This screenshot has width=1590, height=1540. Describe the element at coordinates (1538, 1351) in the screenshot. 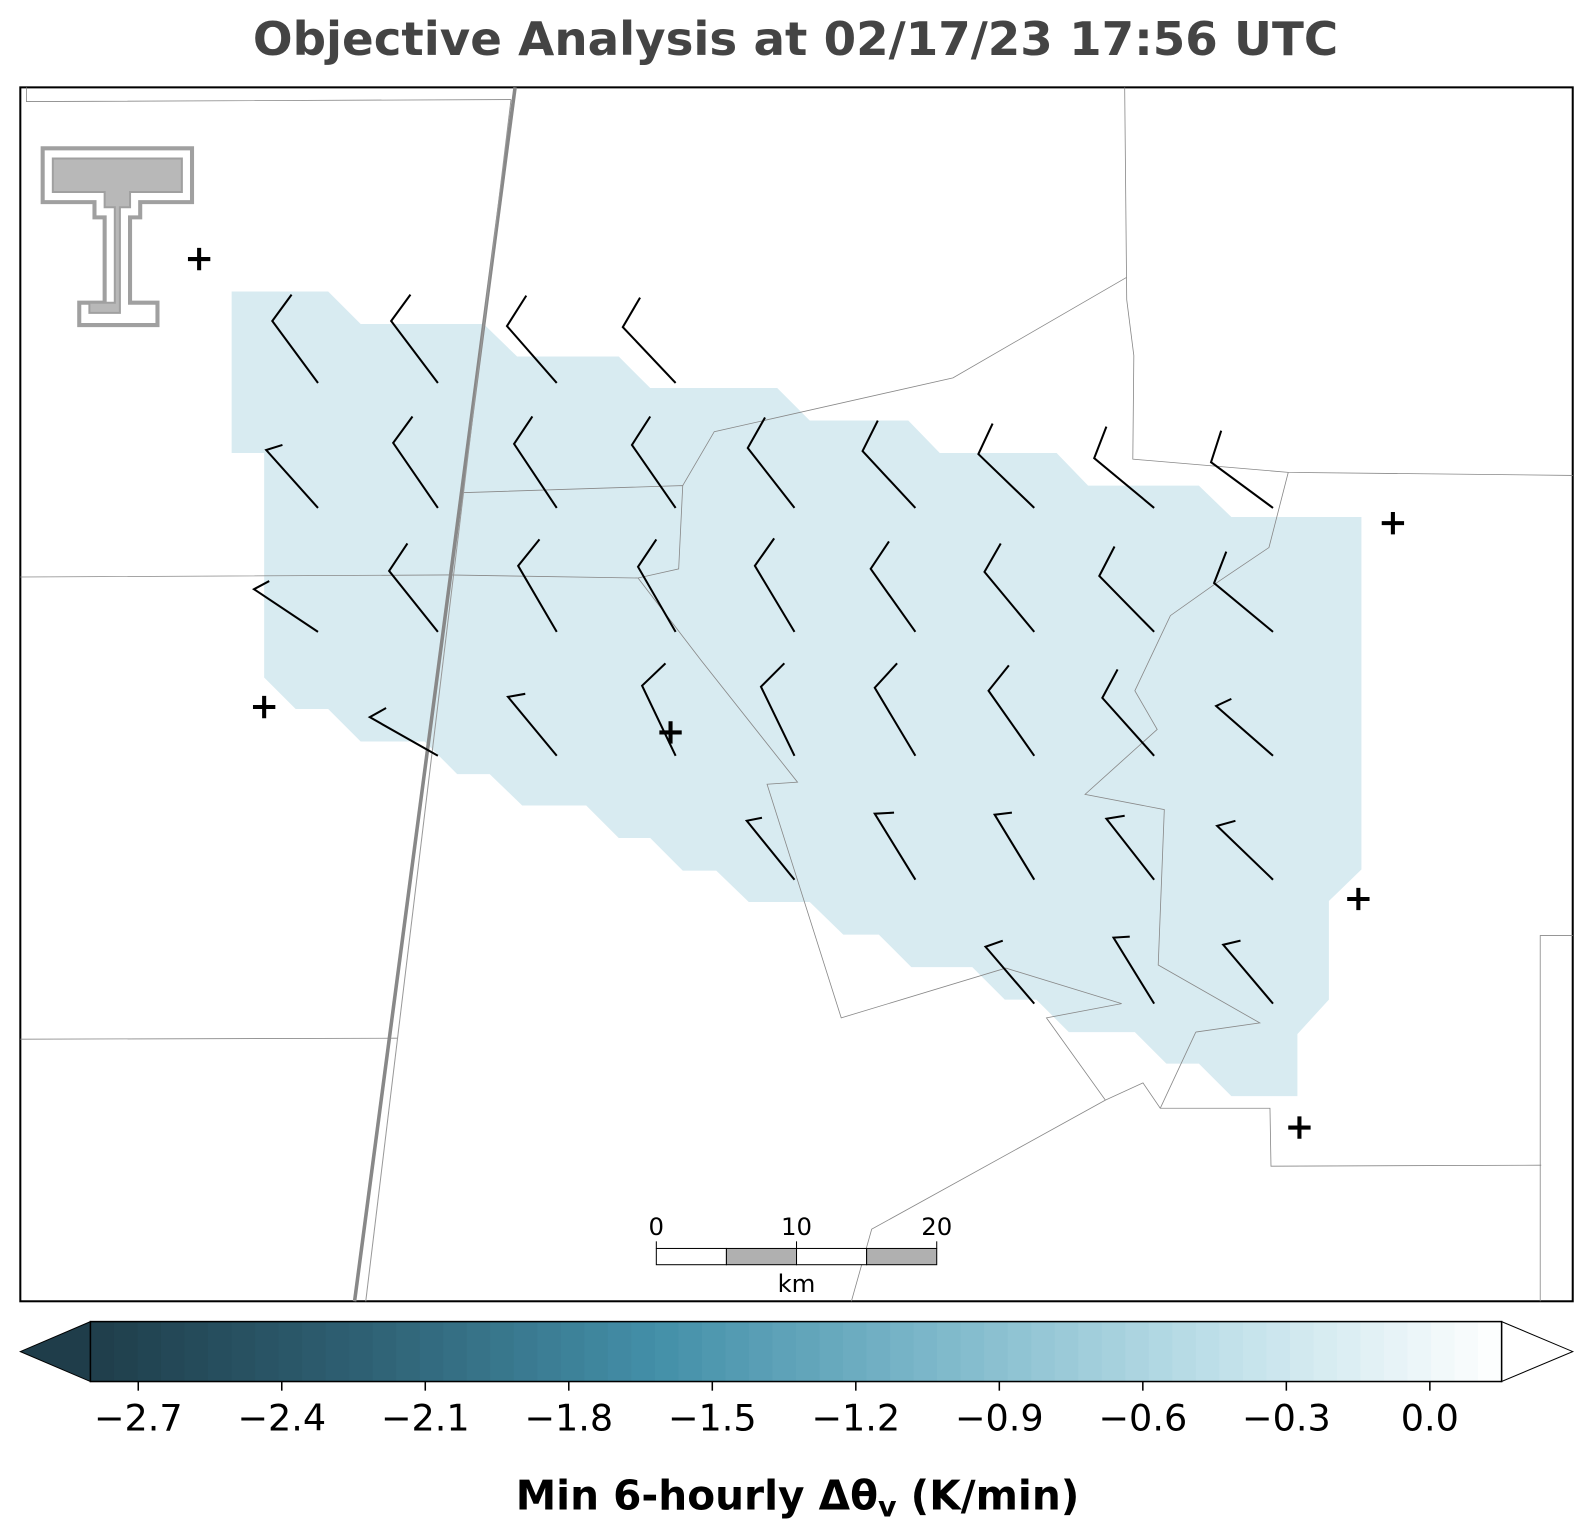

I see `colorbar-extend-high` at that location.